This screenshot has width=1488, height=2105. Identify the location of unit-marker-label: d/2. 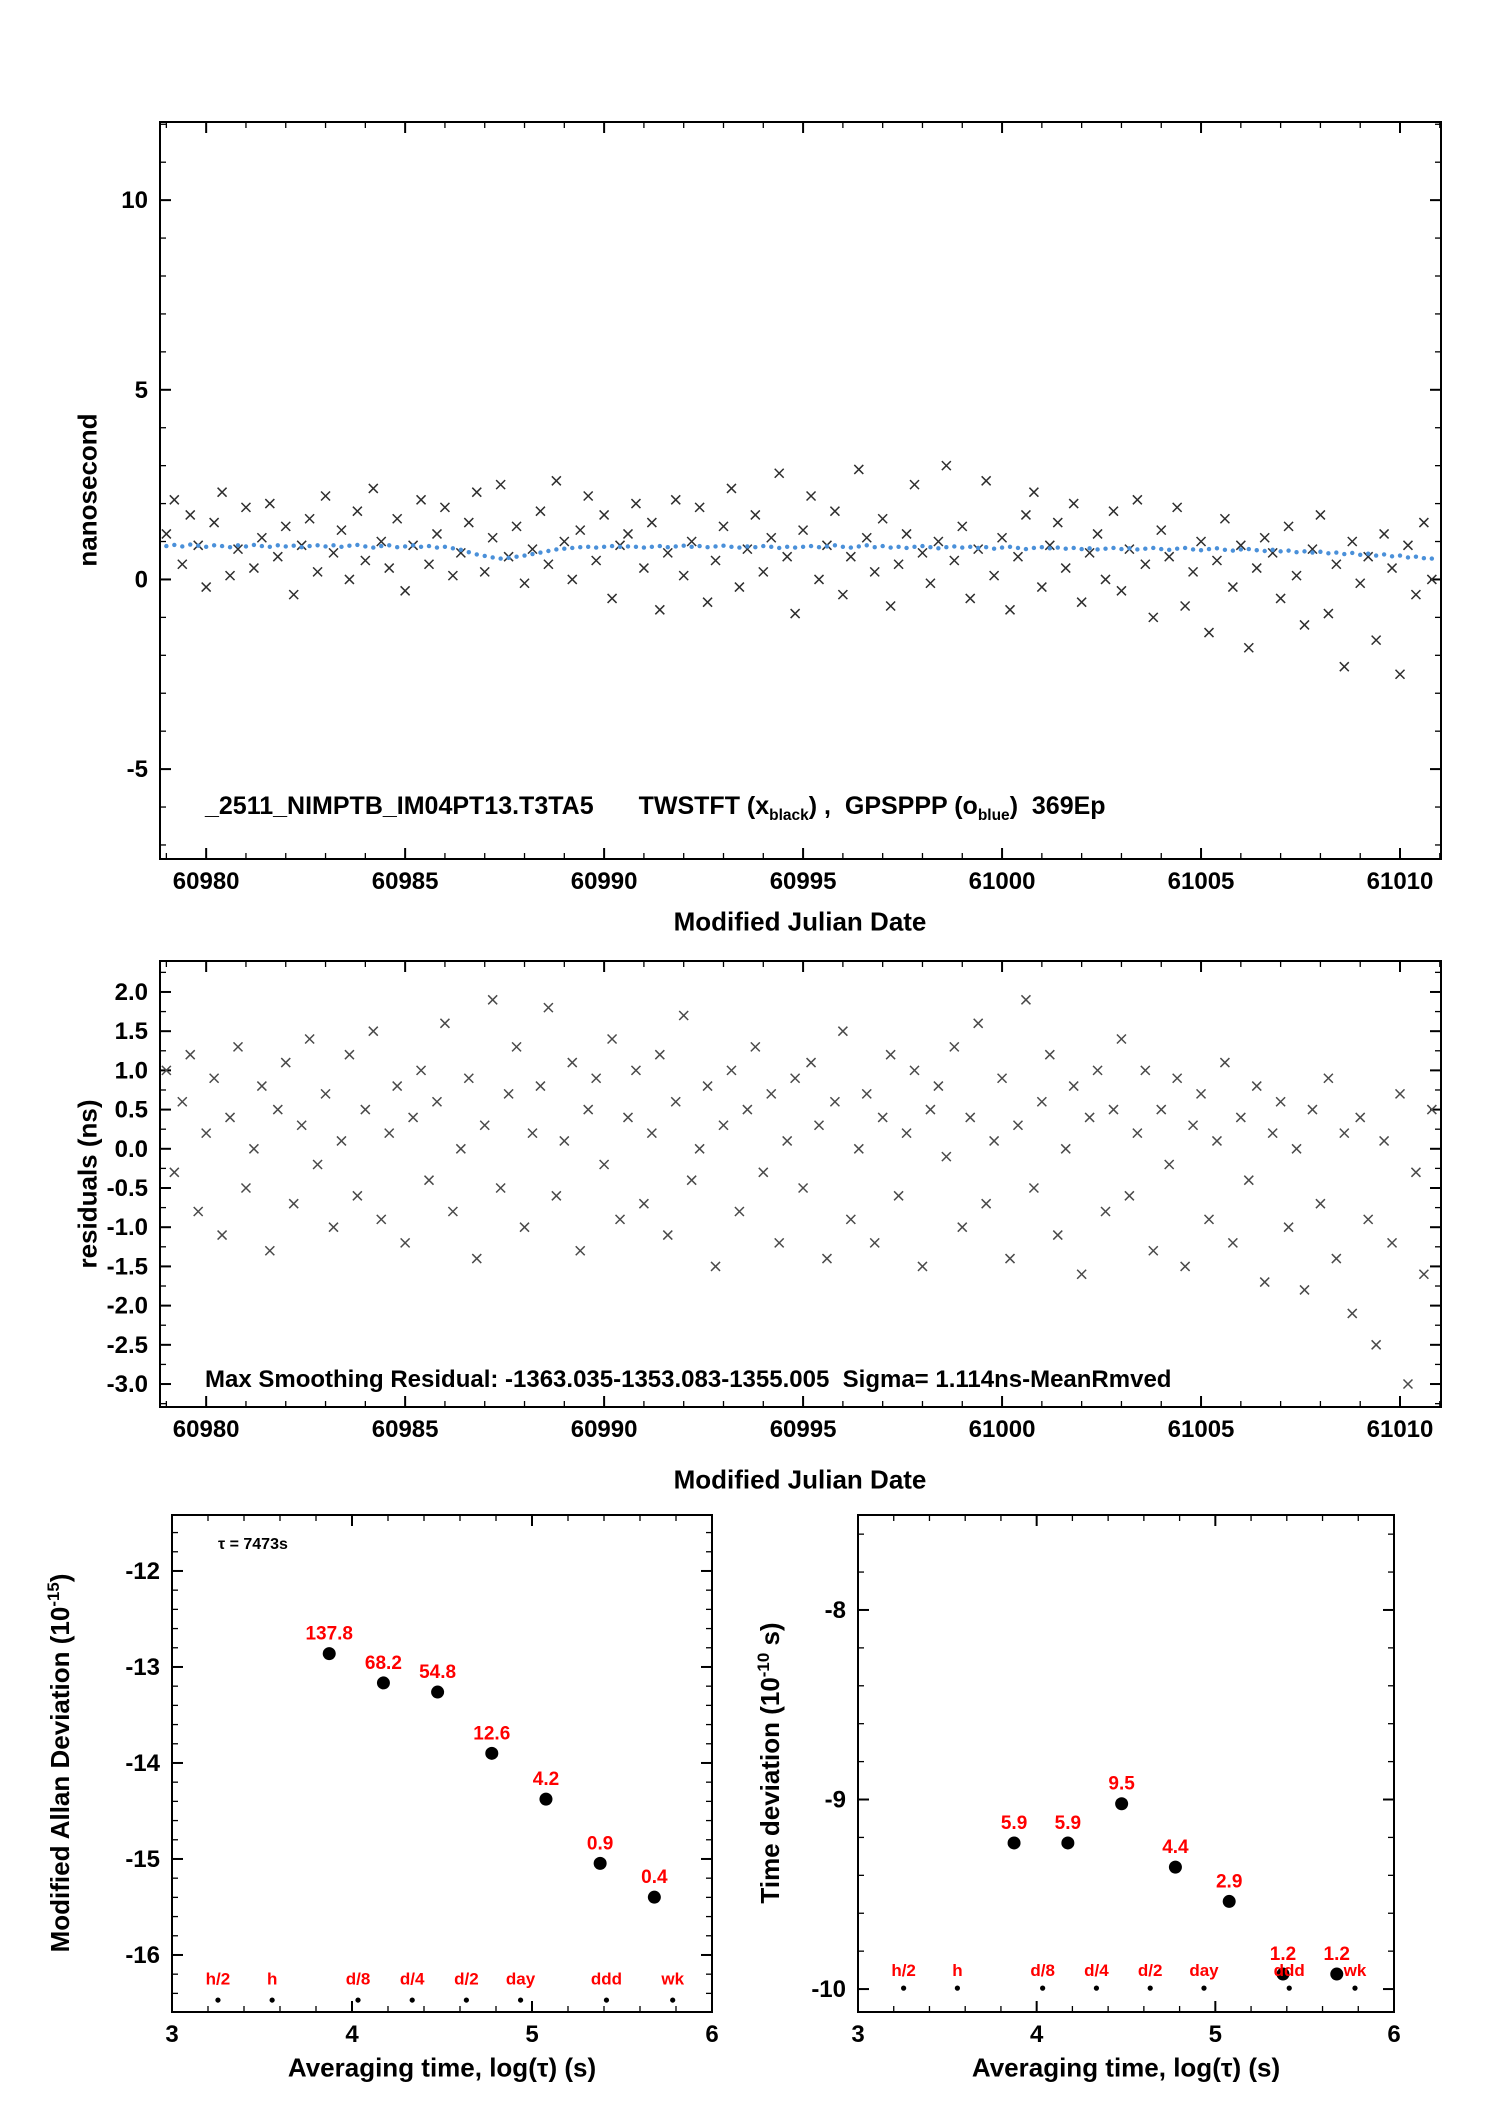
(466, 1979).